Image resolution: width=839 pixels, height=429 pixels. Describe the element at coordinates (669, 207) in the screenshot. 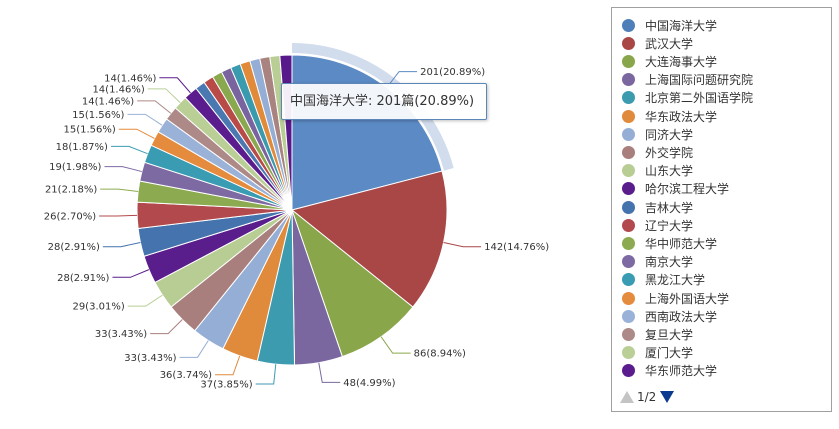

I see `legend-item-label: 吉林大学` at that location.